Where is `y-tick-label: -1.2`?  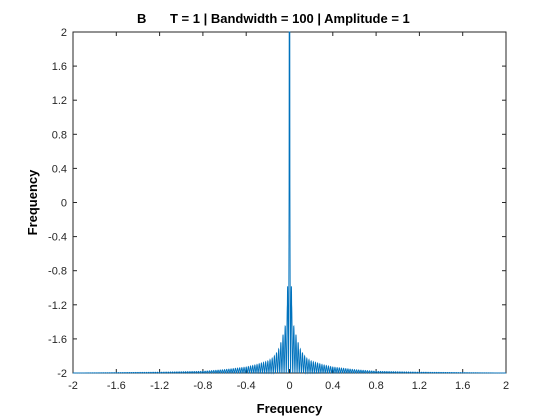
y-tick-label: -1.2 is located at coordinates (57, 306).